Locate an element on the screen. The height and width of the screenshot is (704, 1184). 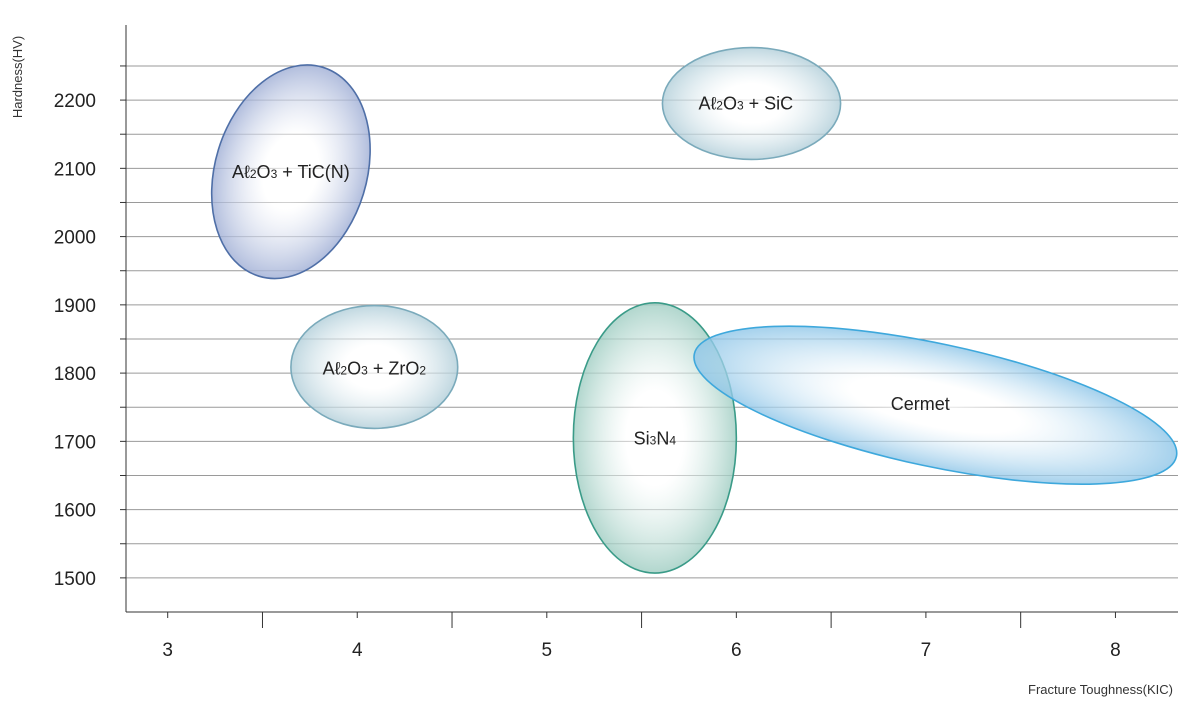
region-al2o3-sic is located at coordinates (751, 103).